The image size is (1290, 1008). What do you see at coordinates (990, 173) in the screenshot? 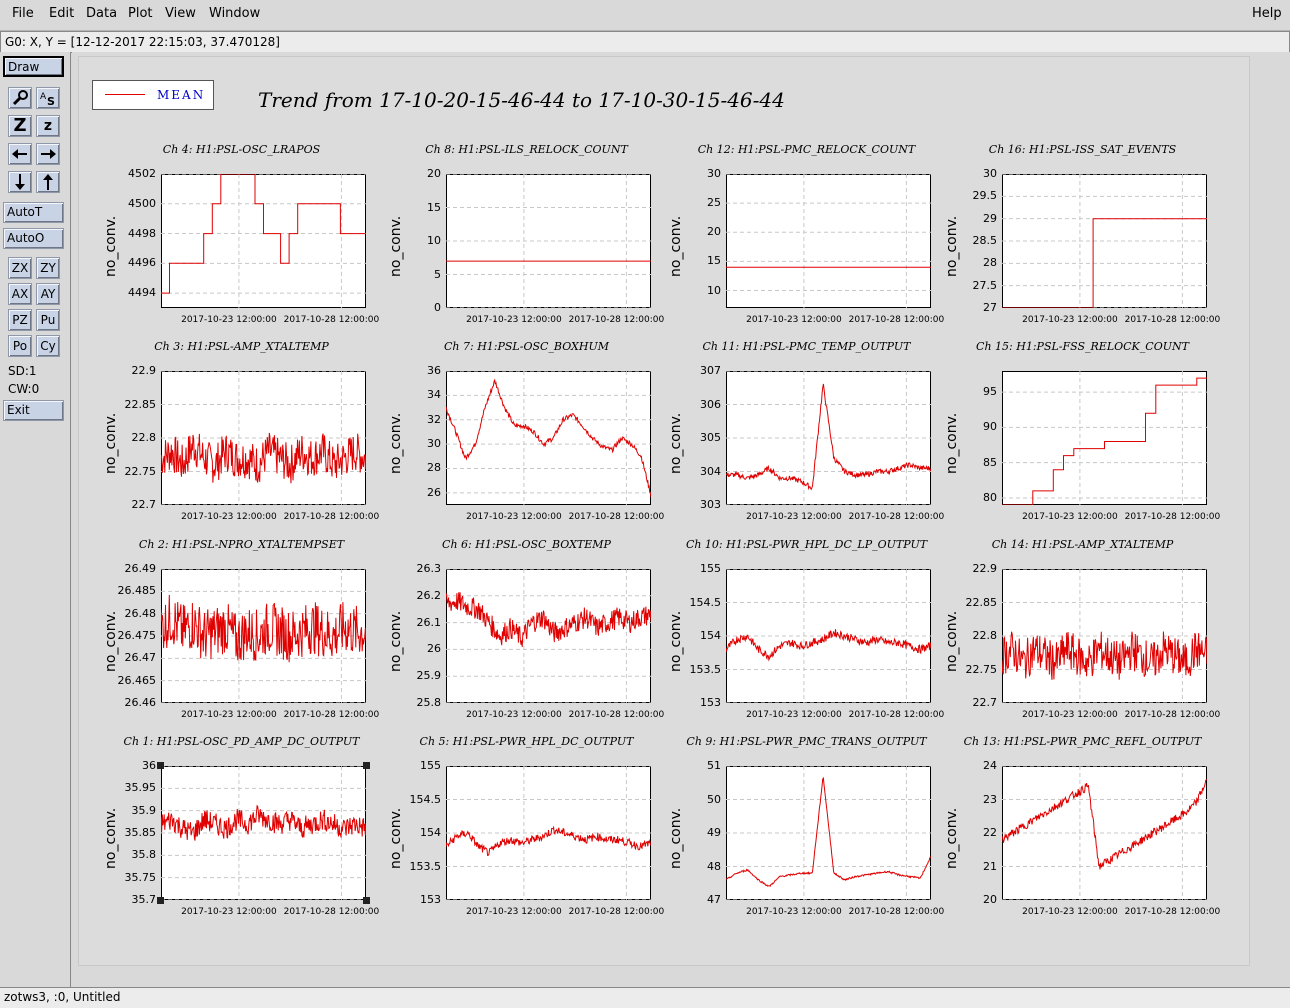
I see `y-tick-label: 30` at bounding box center [990, 173].